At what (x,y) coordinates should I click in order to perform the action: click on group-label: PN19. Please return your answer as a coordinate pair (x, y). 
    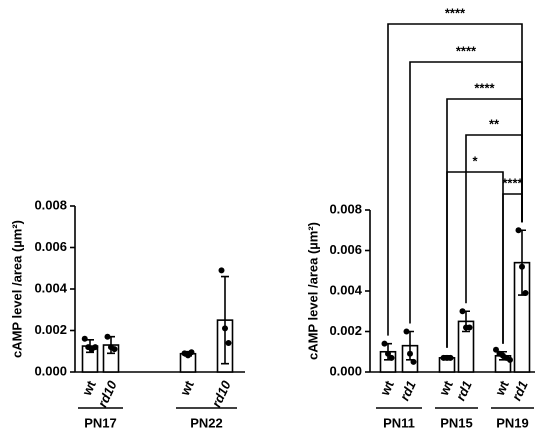
    Looking at the image, I should click on (512, 422).